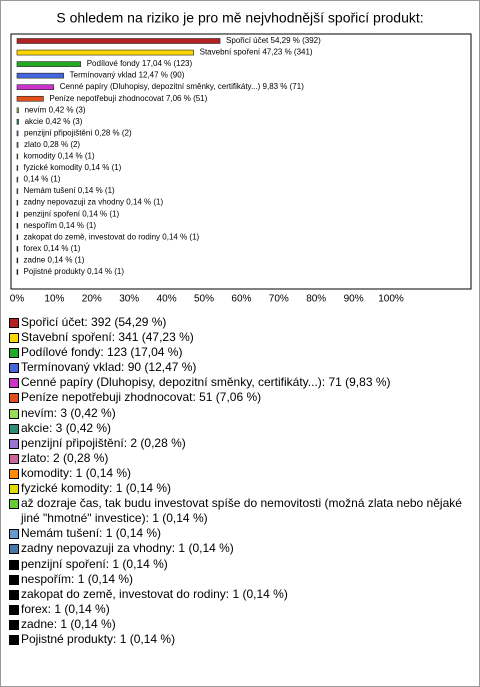 This screenshot has width=480, height=687. Describe the element at coordinates (354, 299) in the screenshot. I see `x-tick-label: 90%` at that location.